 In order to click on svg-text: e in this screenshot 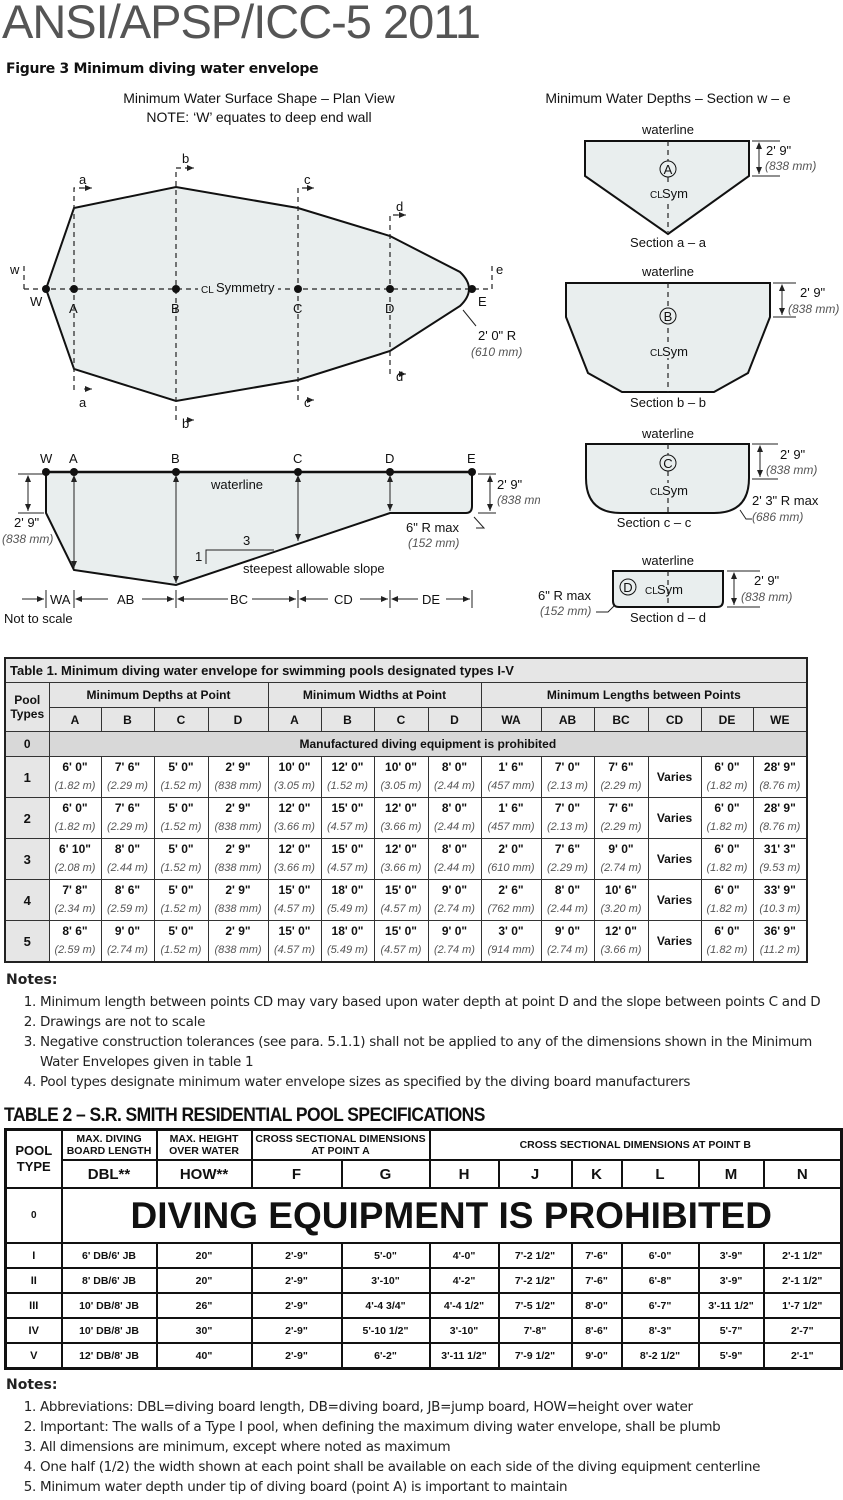, I will do `click(499, 269)`.